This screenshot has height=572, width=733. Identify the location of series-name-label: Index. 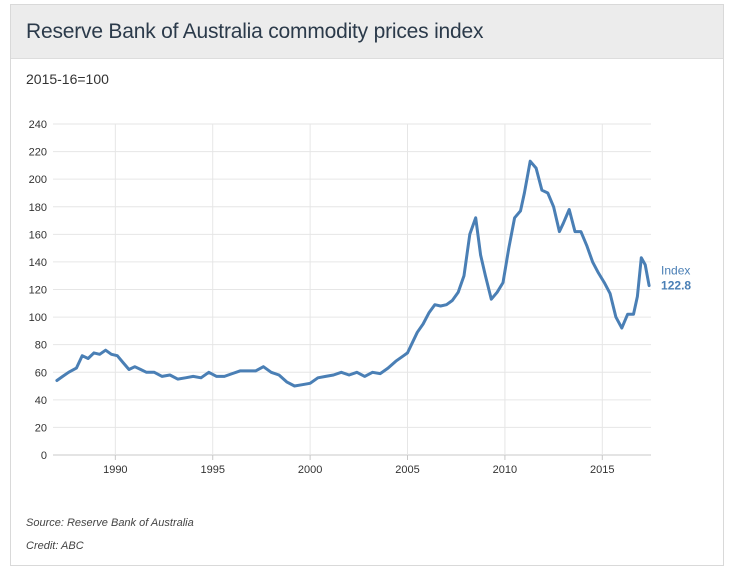
(675, 271).